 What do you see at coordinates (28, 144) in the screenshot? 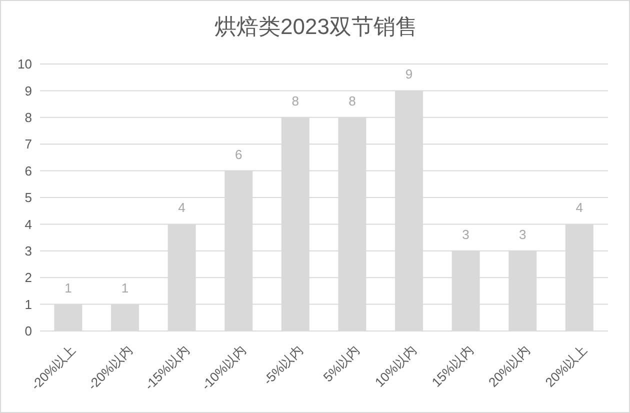
I see `y-tick-label: 7` at bounding box center [28, 144].